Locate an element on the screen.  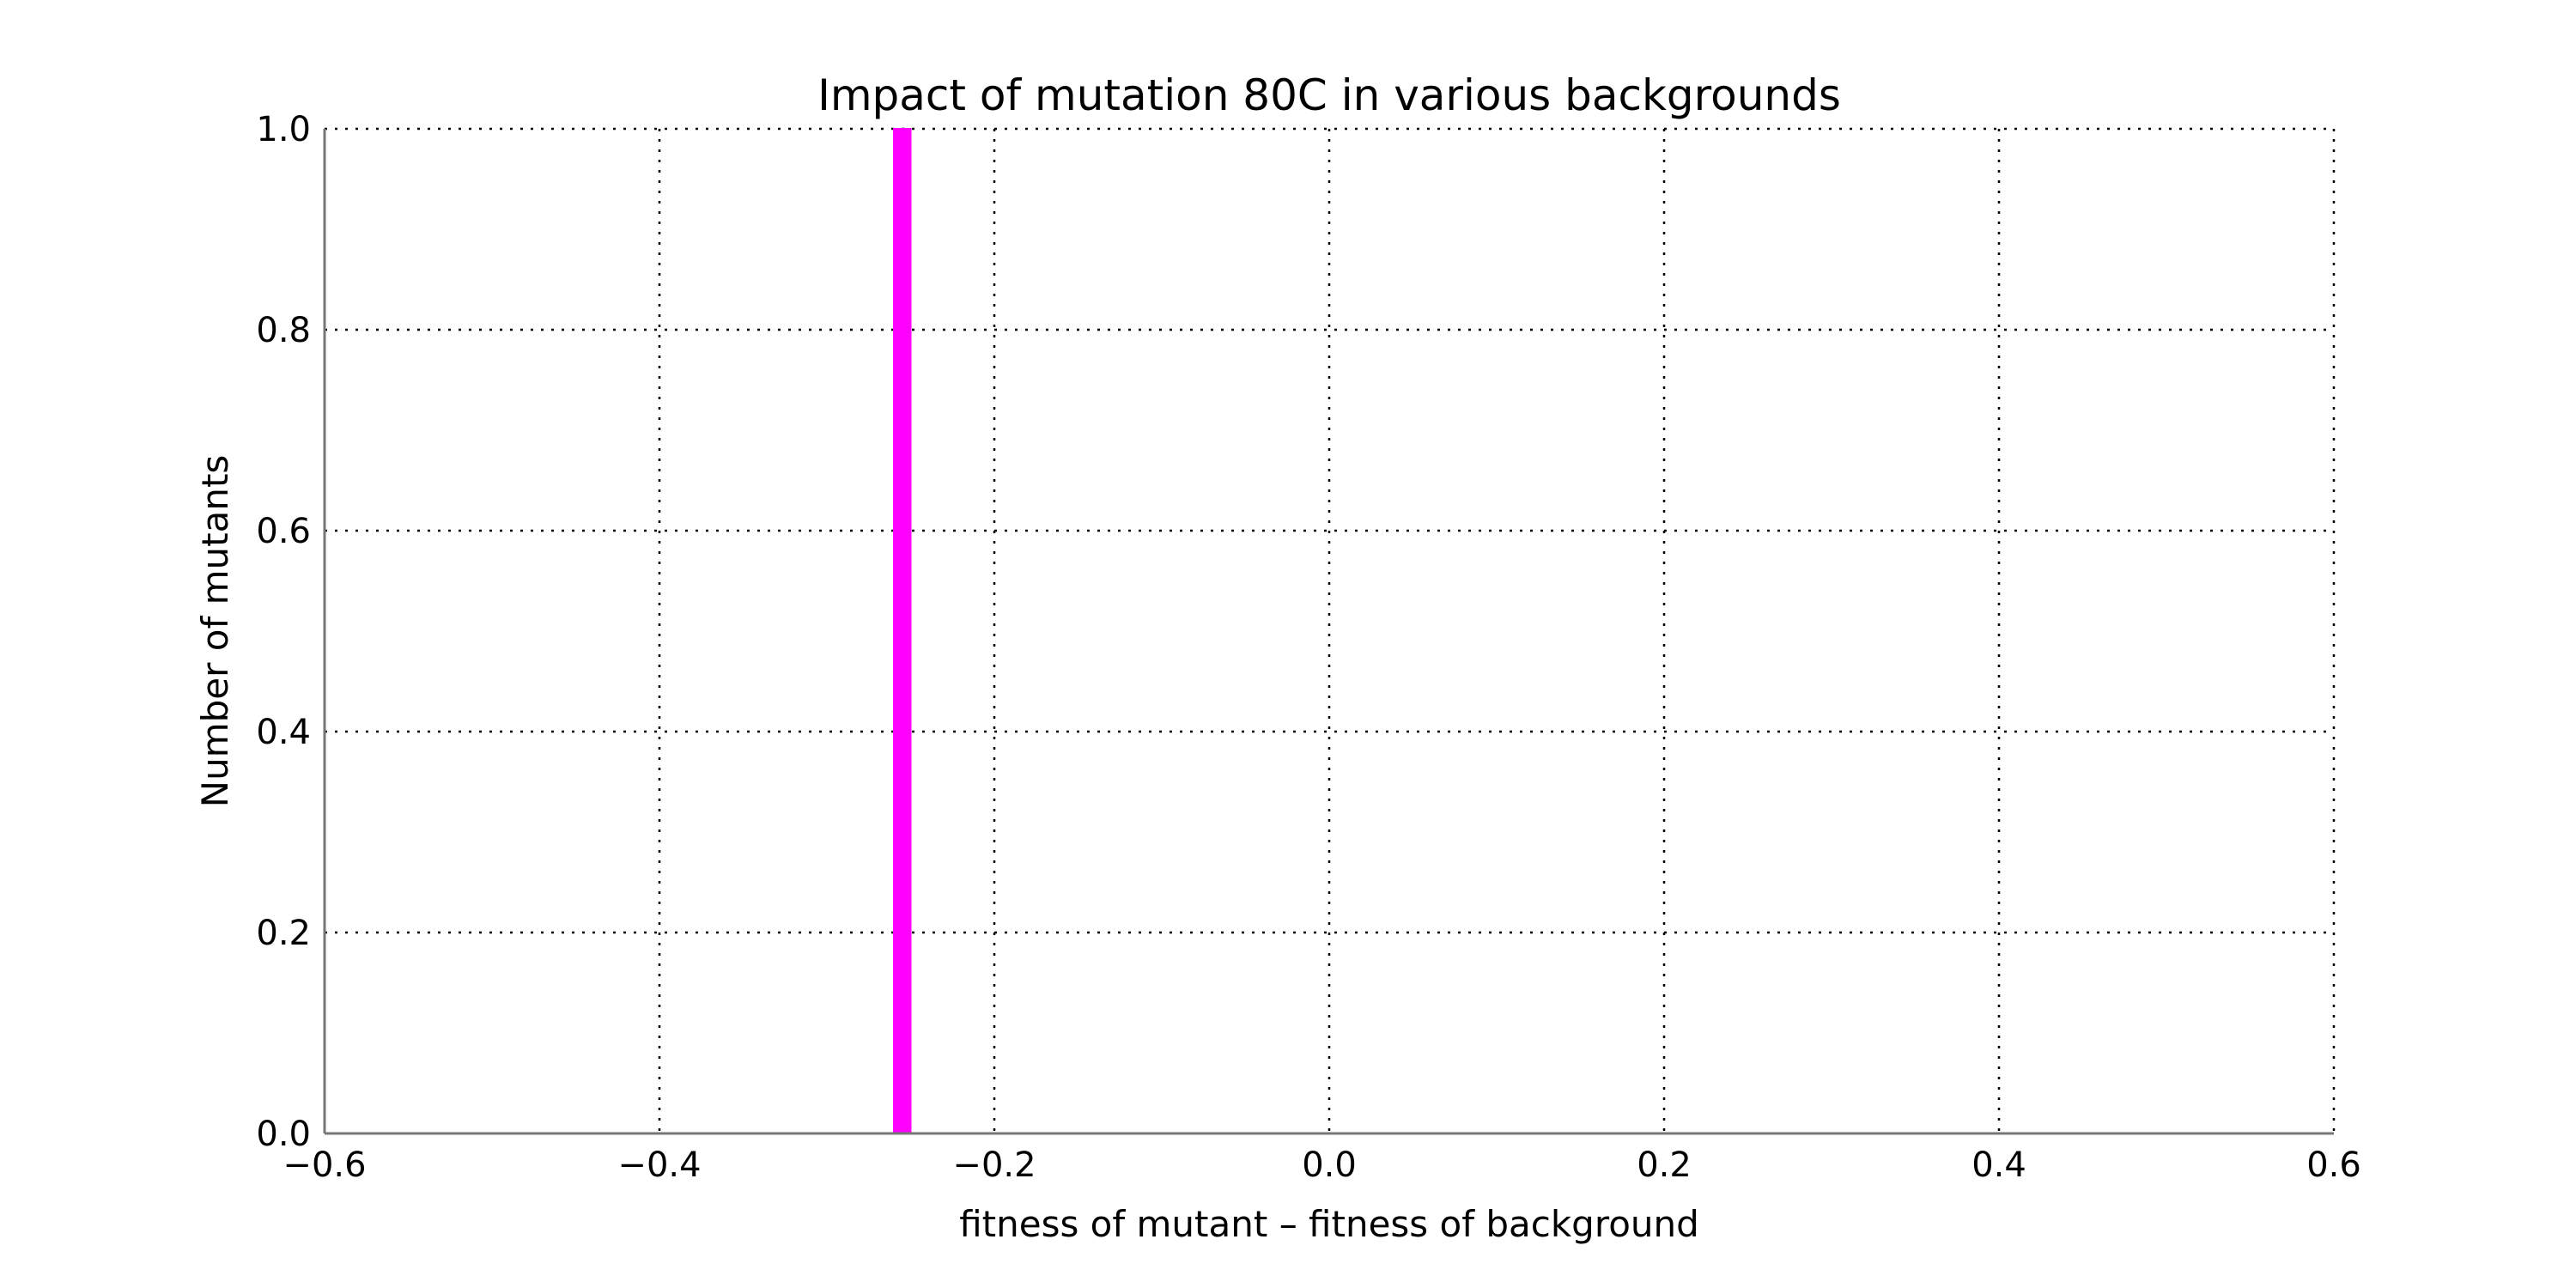
x-tick-label: 0.4 is located at coordinates (1998, 1165).